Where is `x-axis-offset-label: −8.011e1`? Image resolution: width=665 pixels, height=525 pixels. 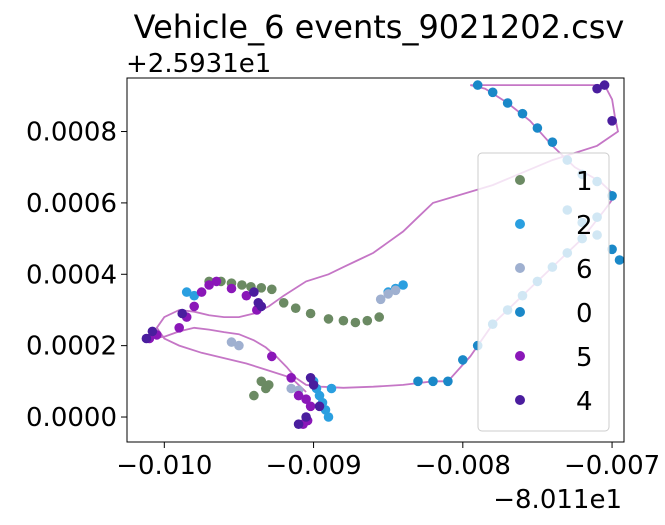 x-axis-offset-label: −8.011e1 is located at coordinates (557, 500).